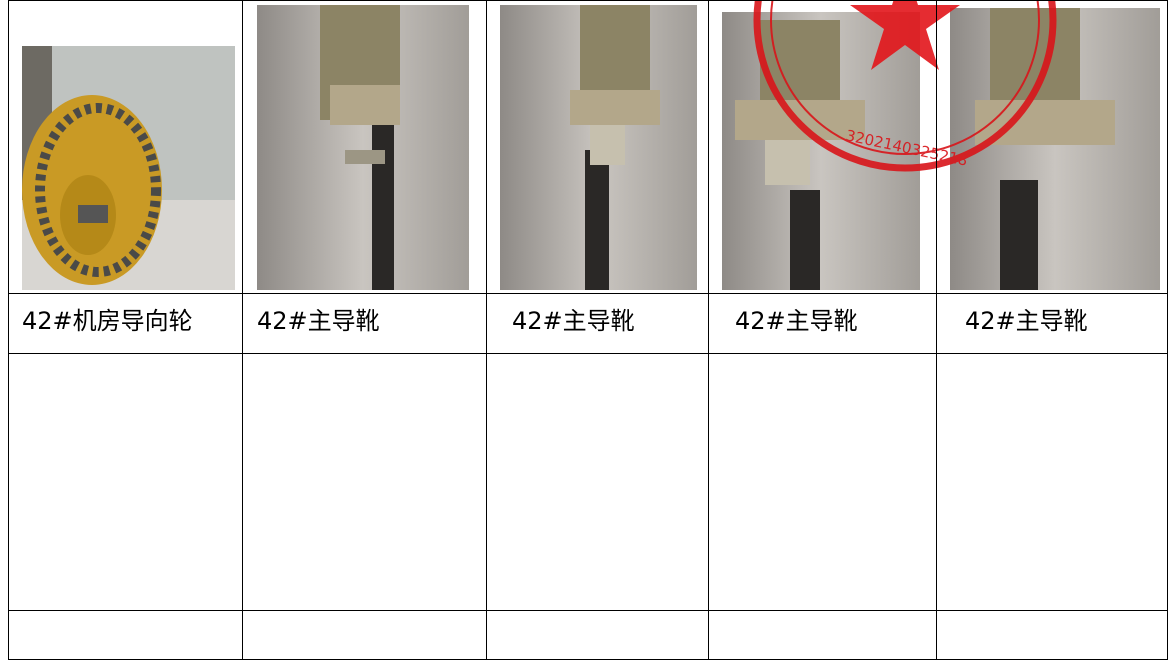 This screenshot has width=1171, height=660. Describe the element at coordinates (128, 168) in the screenshot. I see `photo-pulley` at that location.